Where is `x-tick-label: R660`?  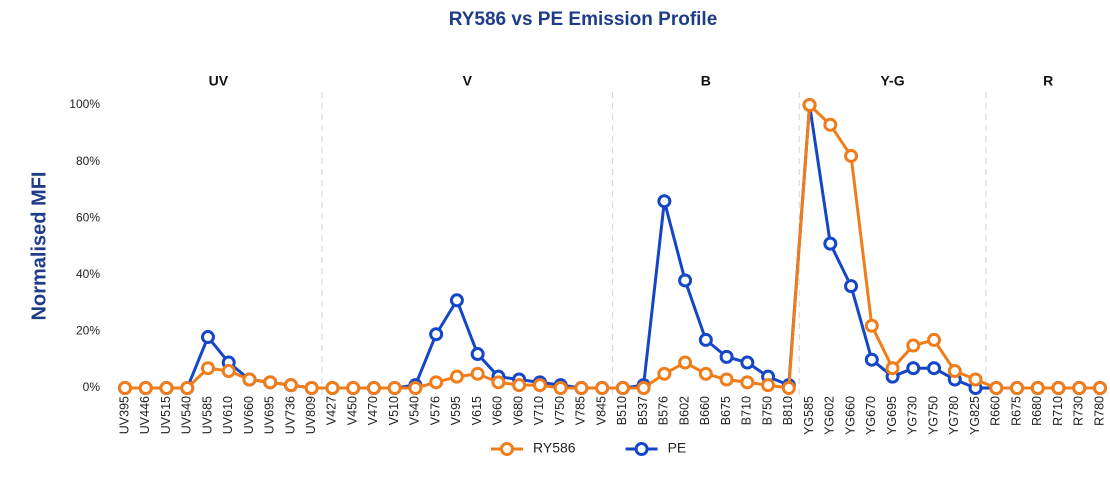
x-tick-label: R660 is located at coordinates (996, 411).